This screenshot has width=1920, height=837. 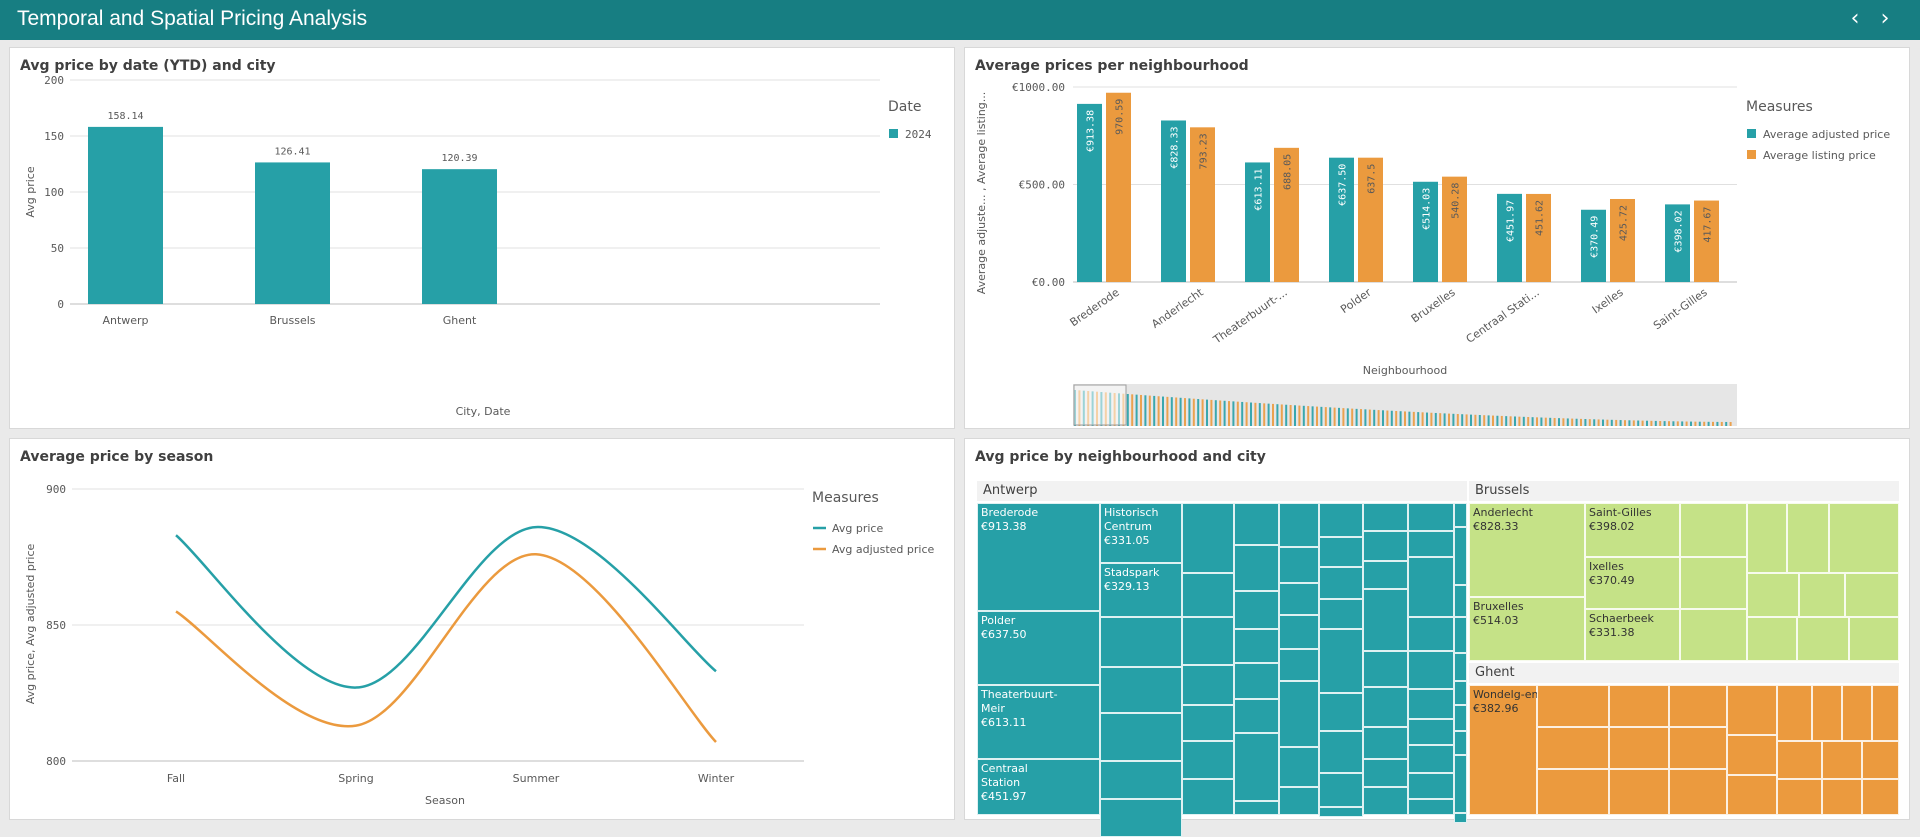 I want to click on treemap-group-header: Antwerp, so click(x=1222, y=491).